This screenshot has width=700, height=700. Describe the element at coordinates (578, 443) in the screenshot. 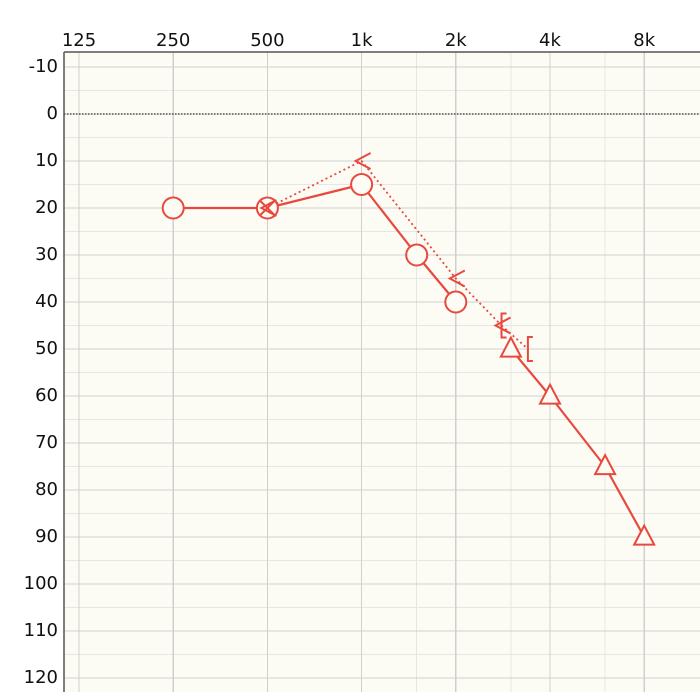

I see `series-line-triangle` at that location.